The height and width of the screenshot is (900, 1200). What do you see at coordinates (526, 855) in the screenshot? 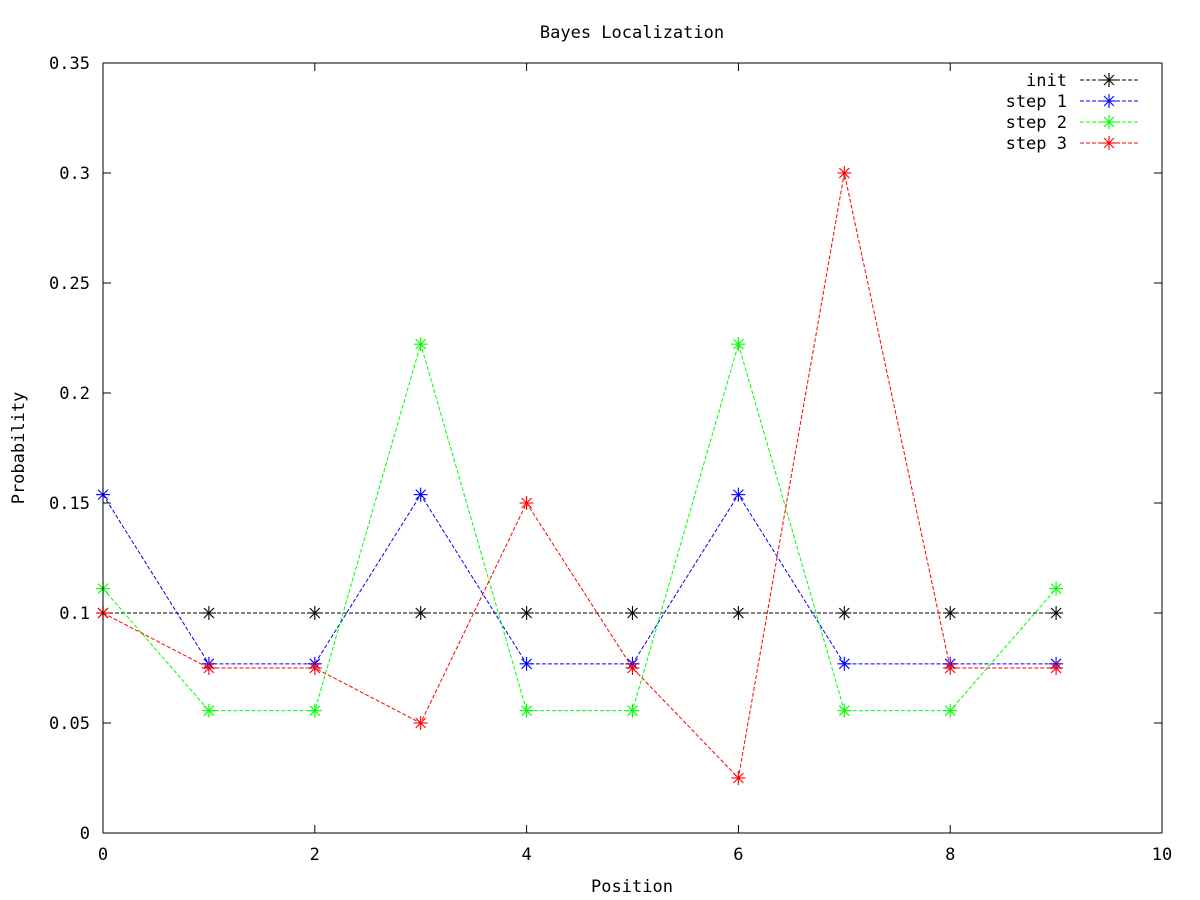
I see `x-tick-label: 4` at bounding box center [526, 855].